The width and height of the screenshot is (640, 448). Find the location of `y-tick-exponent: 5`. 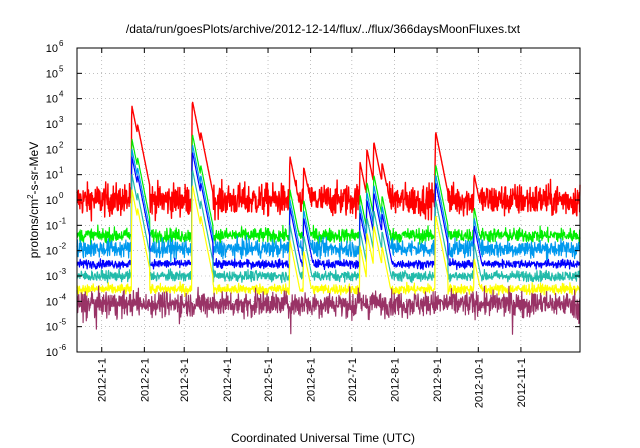

y-tick-exponent: 5 is located at coordinates (61, 68).